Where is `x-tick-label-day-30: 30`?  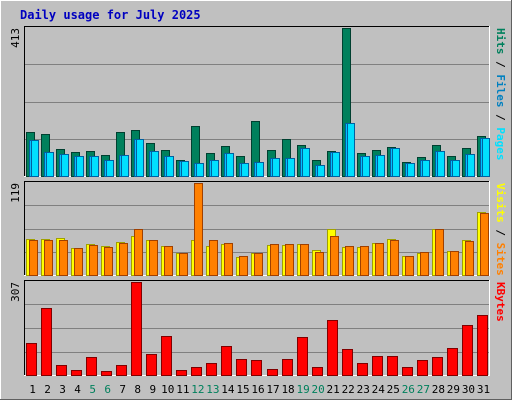
x-tick-label-day-30: 30 is located at coordinates (468, 389).